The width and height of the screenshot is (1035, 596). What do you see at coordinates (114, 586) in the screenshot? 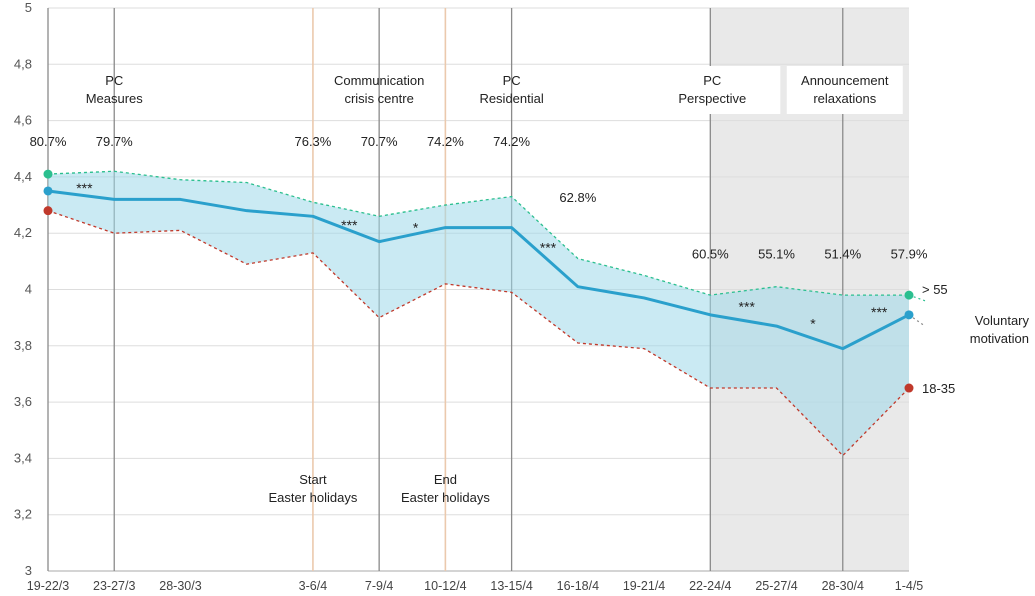
I see `x-tick-label: 23-27/3` at bounding box center [114, 586].